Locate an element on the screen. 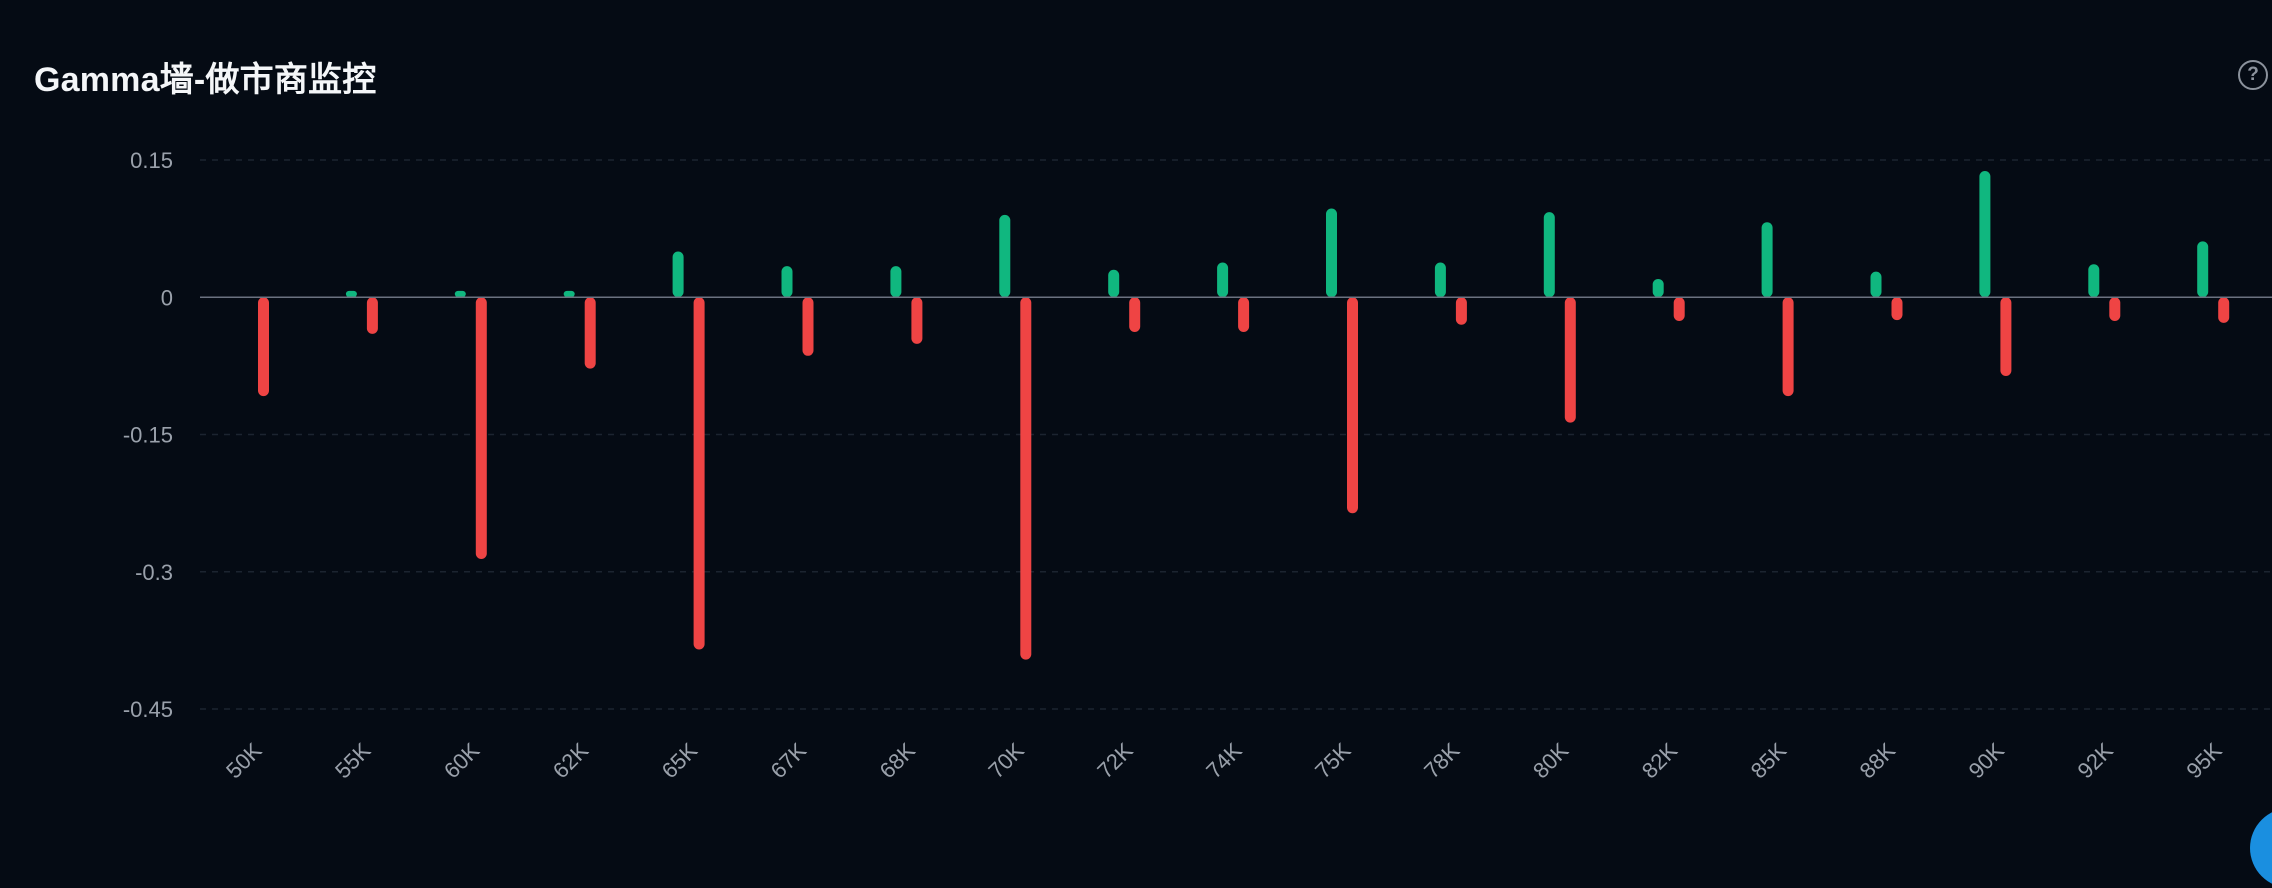 This screenshot has height=888, width=2272. x-tick-label: 74K is located at coordinates (1224, 761).